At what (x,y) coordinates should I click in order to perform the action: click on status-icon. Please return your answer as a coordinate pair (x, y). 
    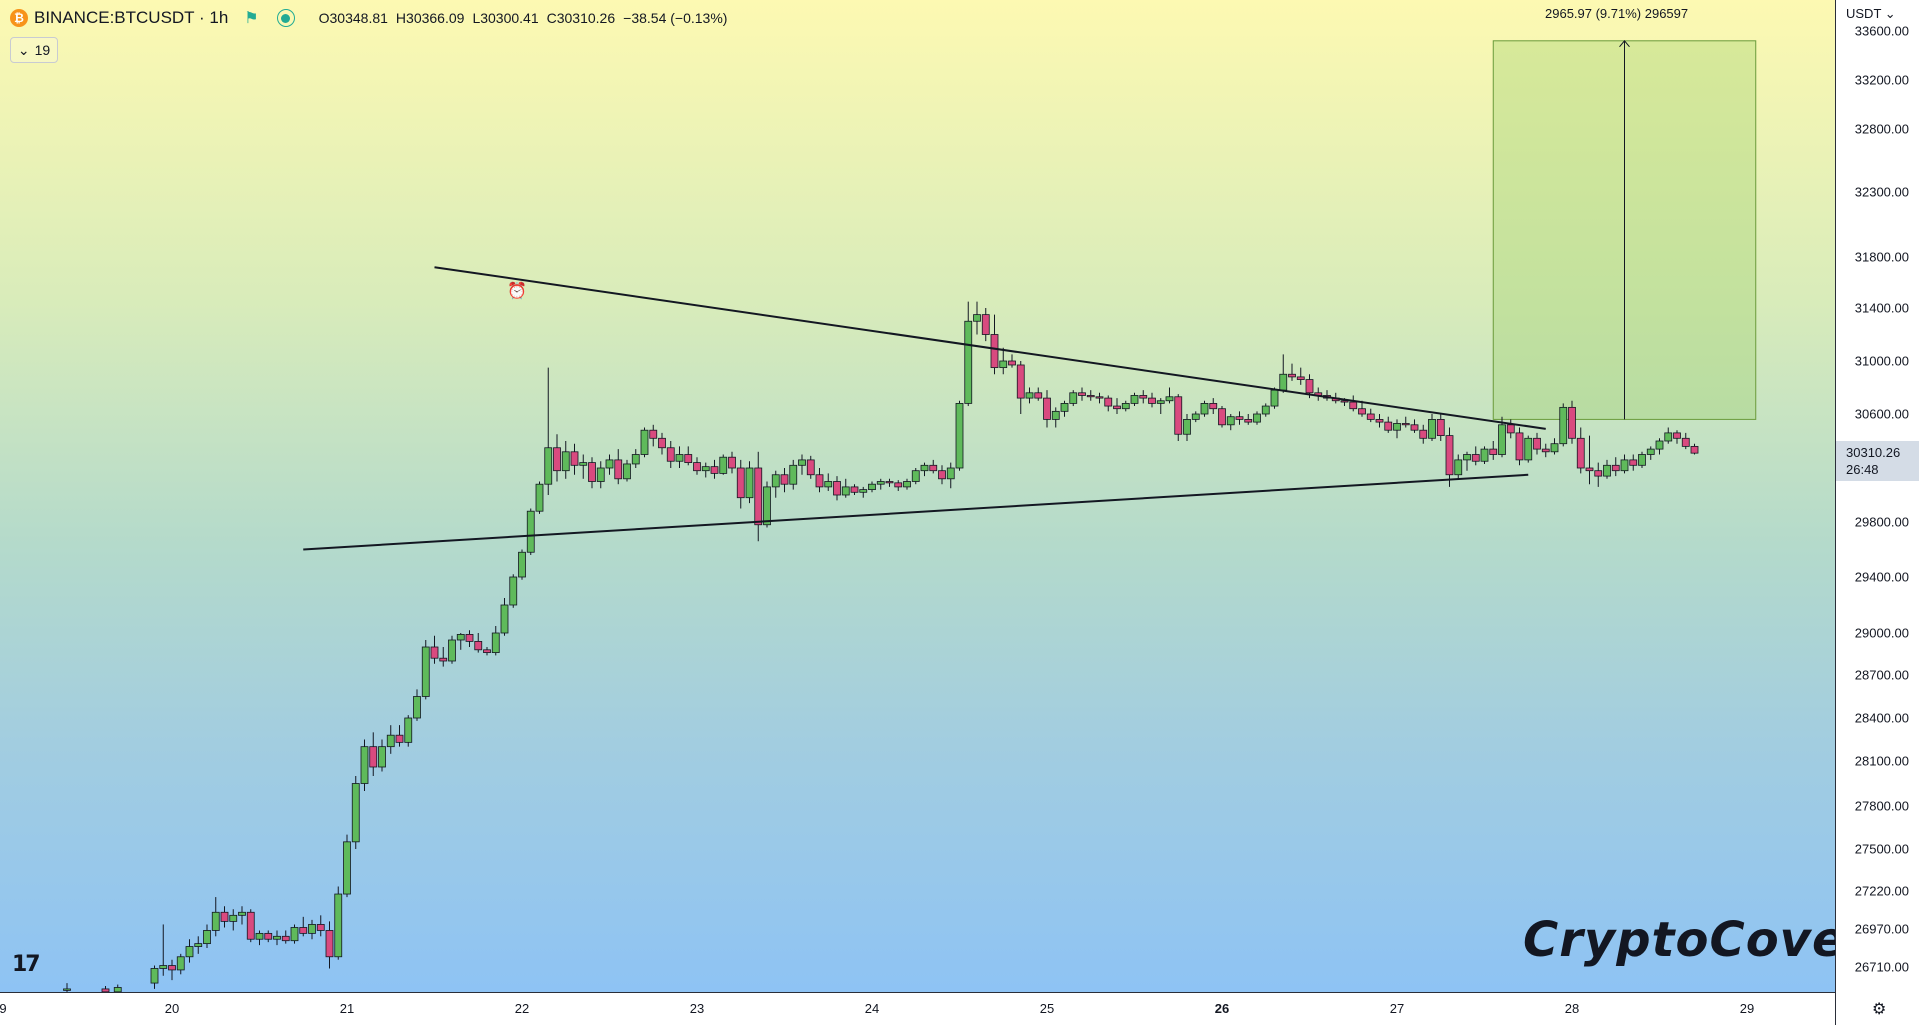
    Looking at the image, I should click on (285, 18).